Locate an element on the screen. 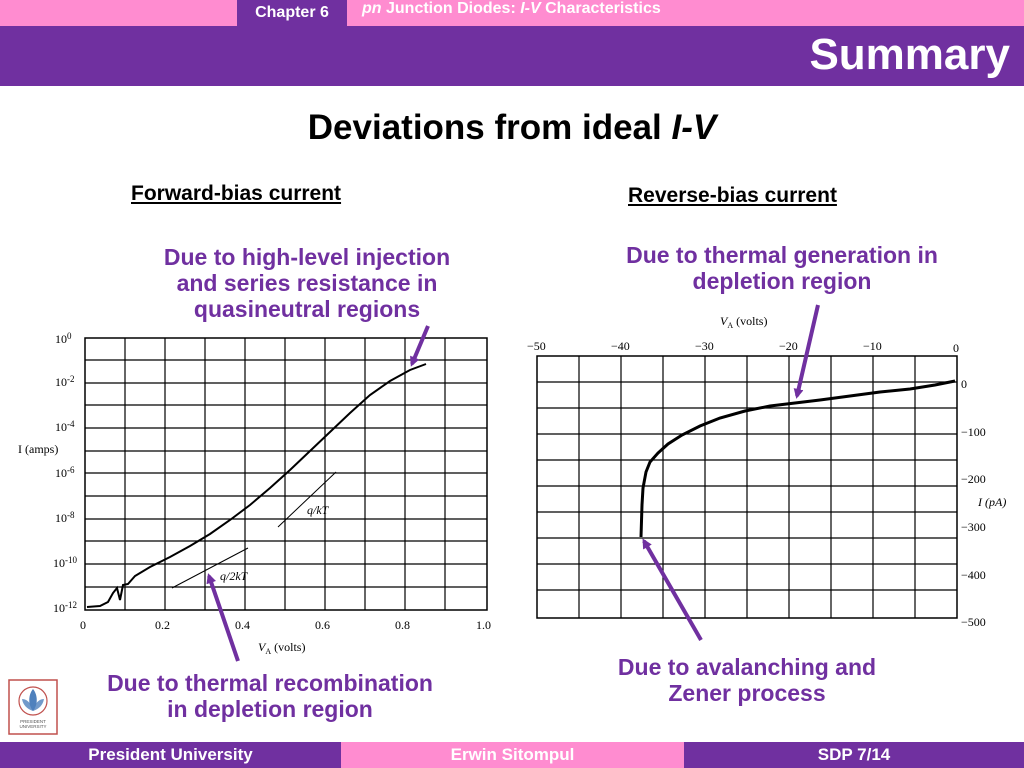 Image resolution: width=1024 pixels, height=768 pixels. note-line: Due to avalanching and is located at coordinates (747, 667).